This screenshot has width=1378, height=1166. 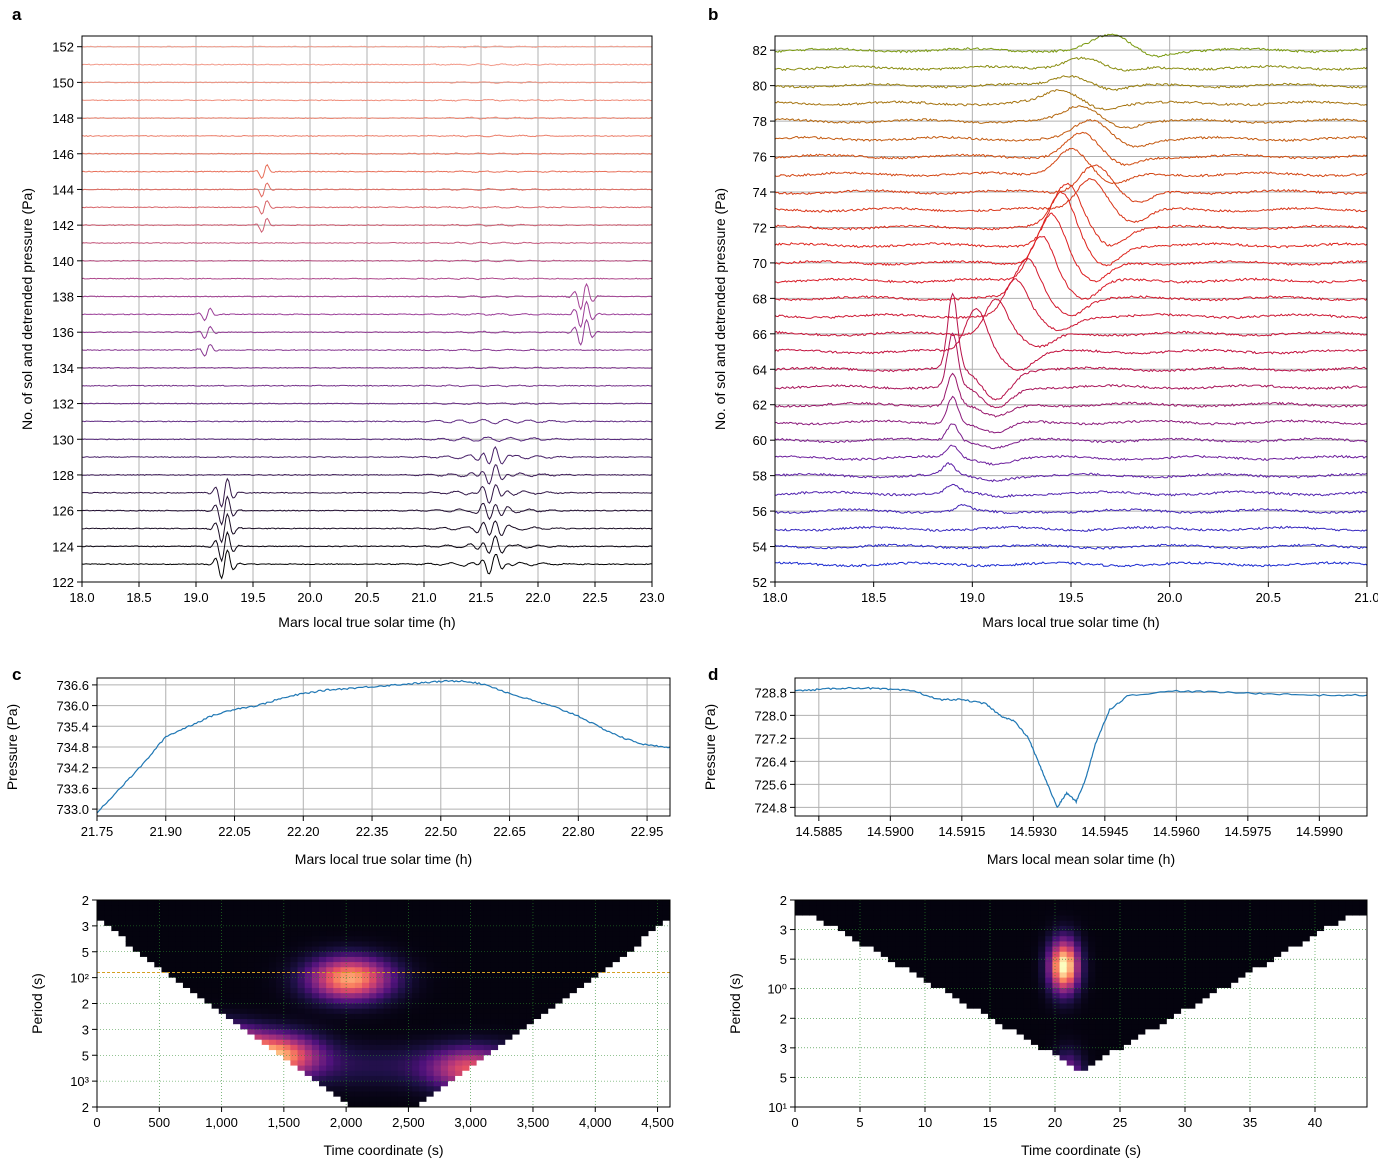 What do you see at coordinates (760, 440) in the screenshot?
I see `y-tick-label: 60` at bounding box center [760, 440].